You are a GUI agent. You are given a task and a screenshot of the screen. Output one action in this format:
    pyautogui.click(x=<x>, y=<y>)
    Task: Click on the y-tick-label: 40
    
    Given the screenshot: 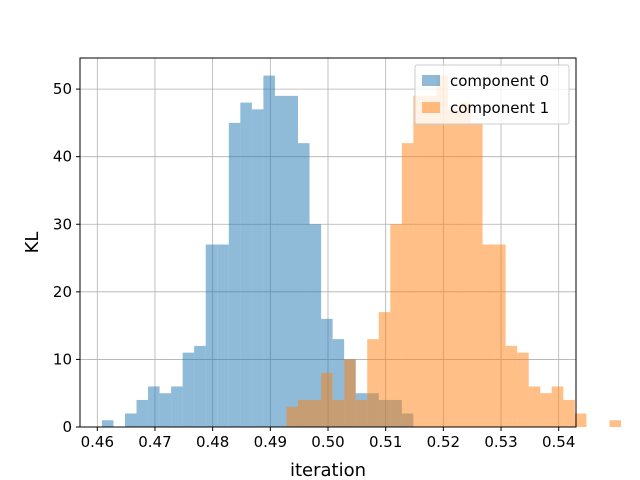 What is the action you would take?
    pyautogui.click(x=62, y=157)
    